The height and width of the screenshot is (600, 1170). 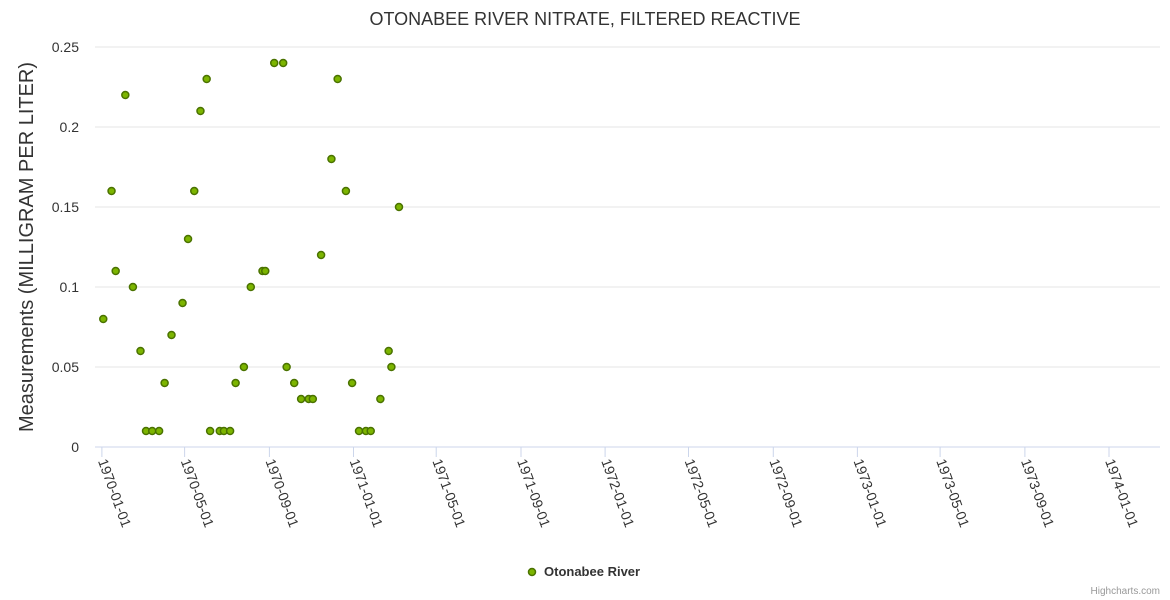 What do you see at coordinates (871, 493) in the screenshot?
I see `x-tick-label: 1973-01-01` at bounding box center [871, 493].